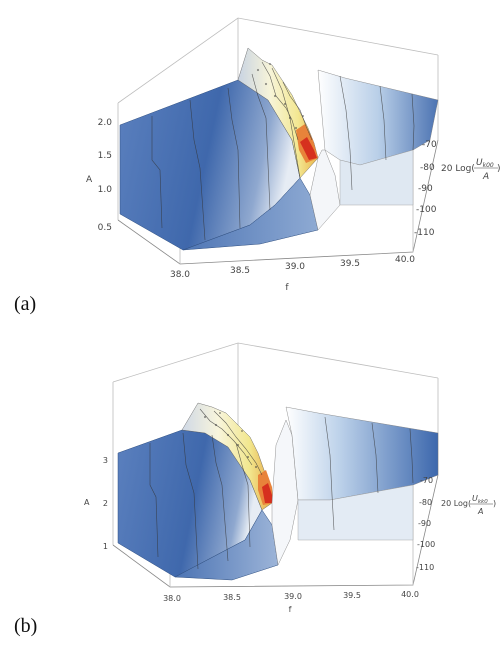 This screenshot has width=502, height=645. Describe the element at coordinates (232, 597) in the screenshot. I see `x-tick-b-1: 38.5` at that location.